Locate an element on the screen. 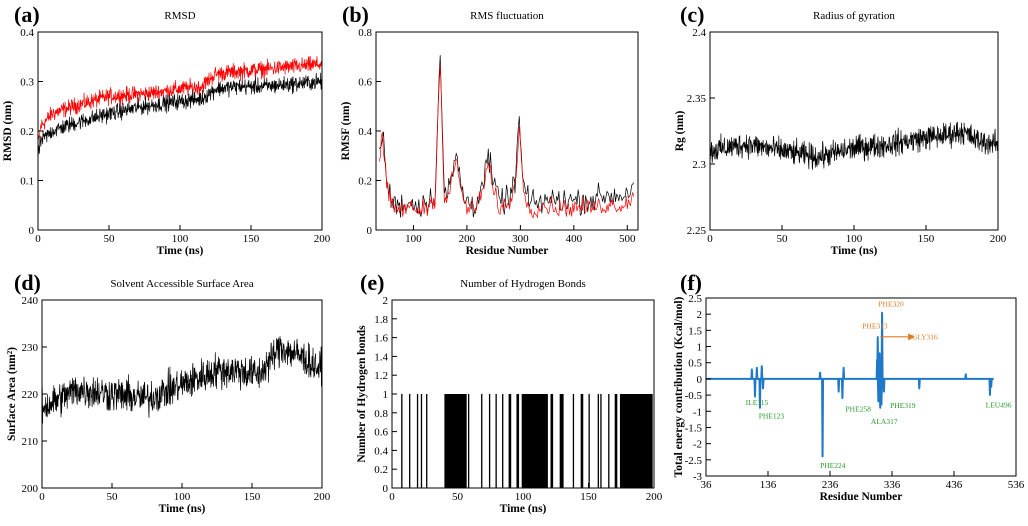  xtick-label-c-4: 200 is located at coordinates (998, 239).